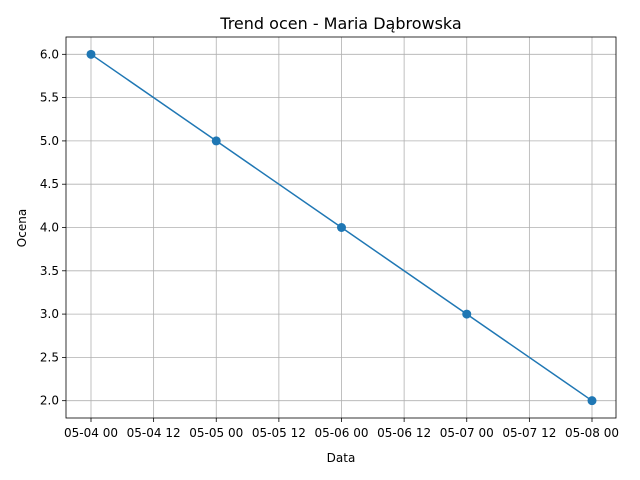  Describe the element at coordinates (49, 401) in the screenshot. I see `y-tick-label: 2.0` at that location.